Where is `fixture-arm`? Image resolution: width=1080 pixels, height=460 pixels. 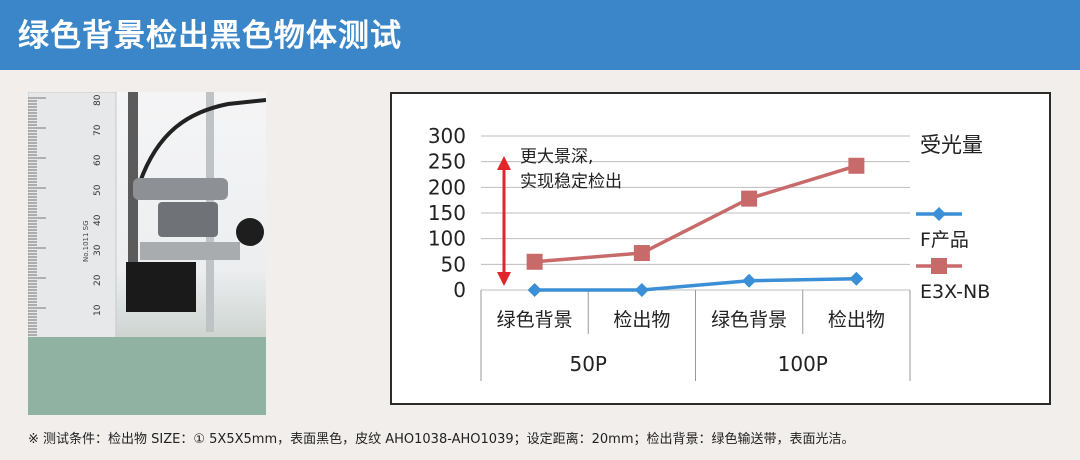
fixture-arm is located at coordinates (180, 189).